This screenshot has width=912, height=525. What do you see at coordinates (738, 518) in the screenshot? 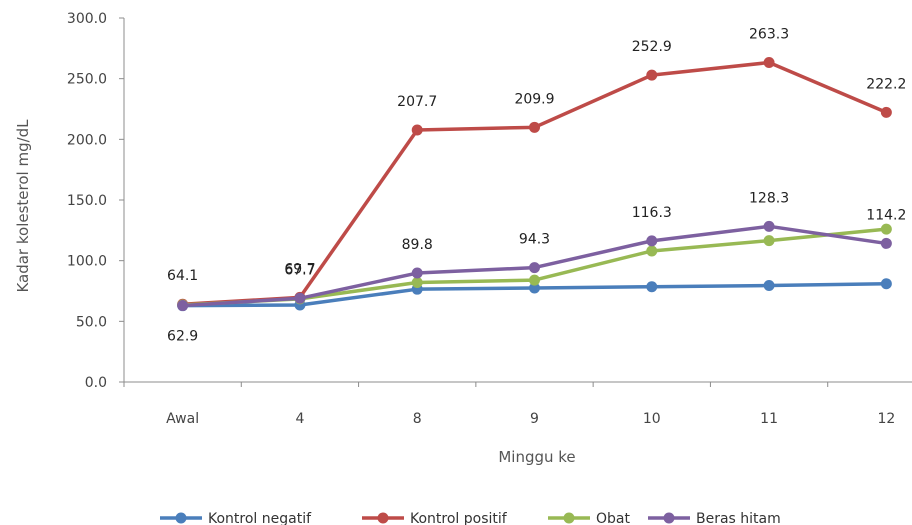
I see `legend-label: Beras hitam` at bounding box center [738, 518].